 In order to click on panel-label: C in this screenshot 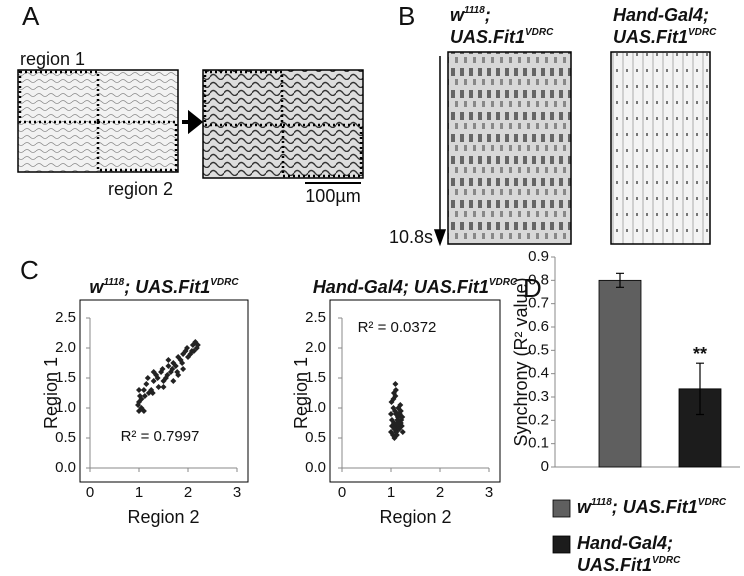, I will do `click(29, 270)`.